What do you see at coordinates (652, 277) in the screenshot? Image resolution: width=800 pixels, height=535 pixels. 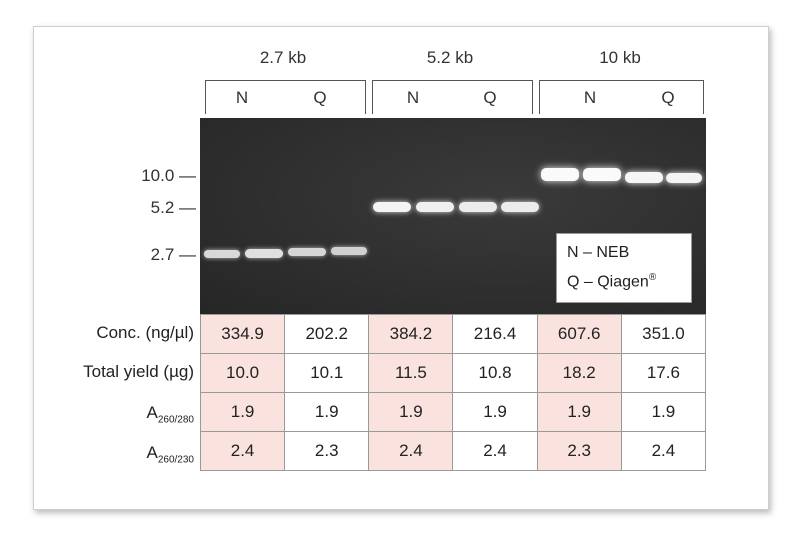 I see `registered-mark: ®` at bounding box center [652, 277].